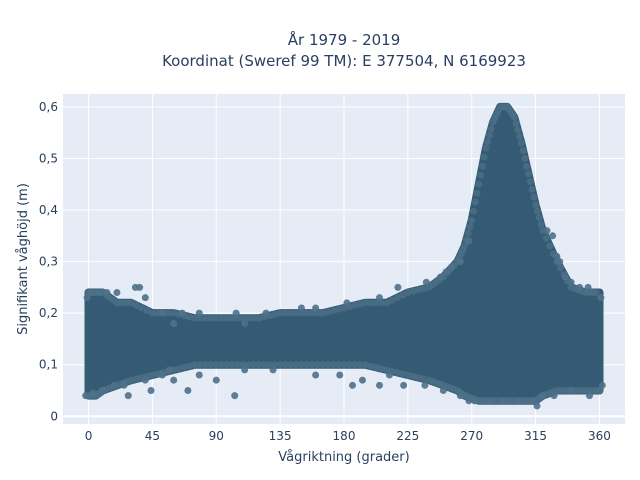 This screenshot has width=640, height=480. What do you see at coordinates (216, 436) in the screenshot?
I see `x-tick-label: 90` at bounding box center [216, 436].